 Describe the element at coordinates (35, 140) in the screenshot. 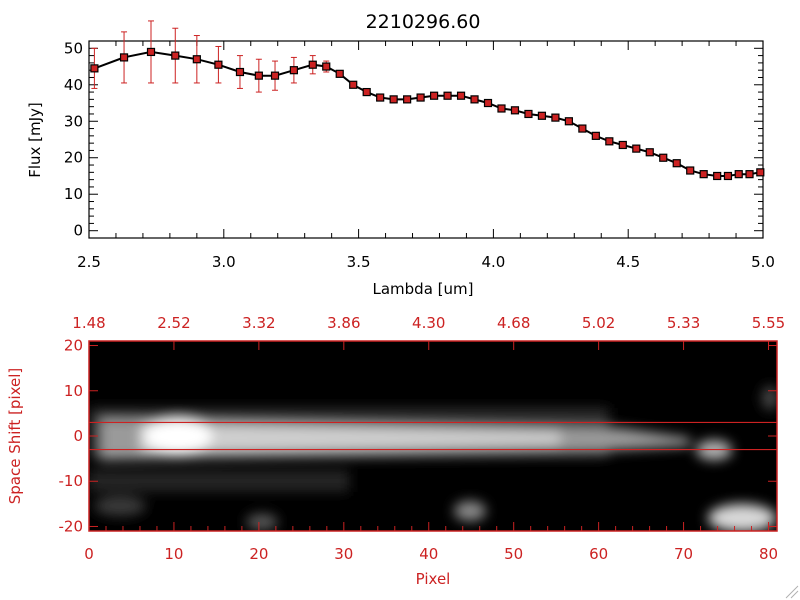

I see `y-axis-label-flux: Flux [mJy]` at that location.